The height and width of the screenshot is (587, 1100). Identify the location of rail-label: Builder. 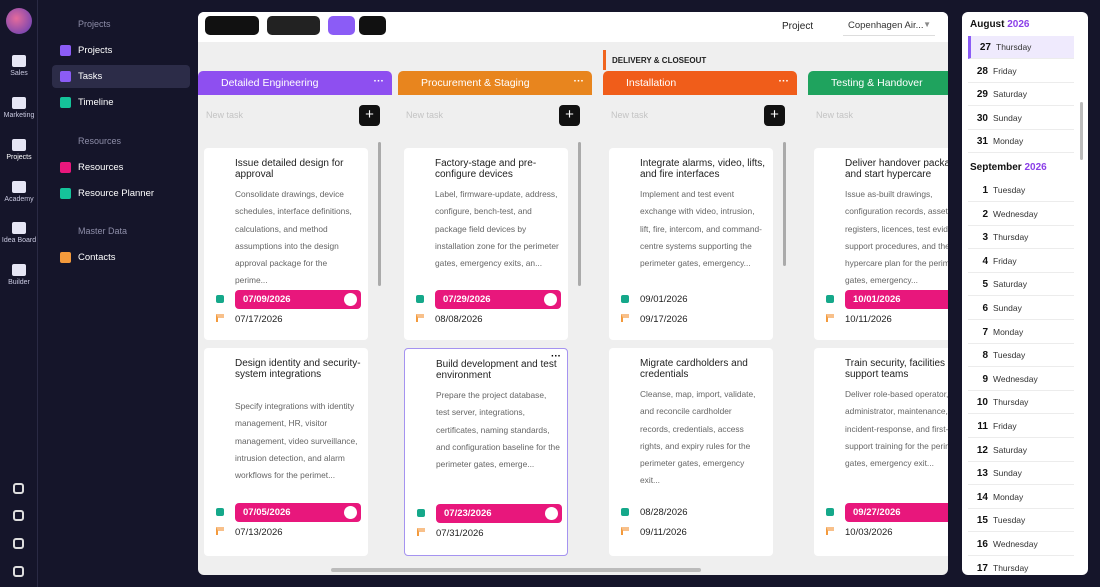
(19, 282).